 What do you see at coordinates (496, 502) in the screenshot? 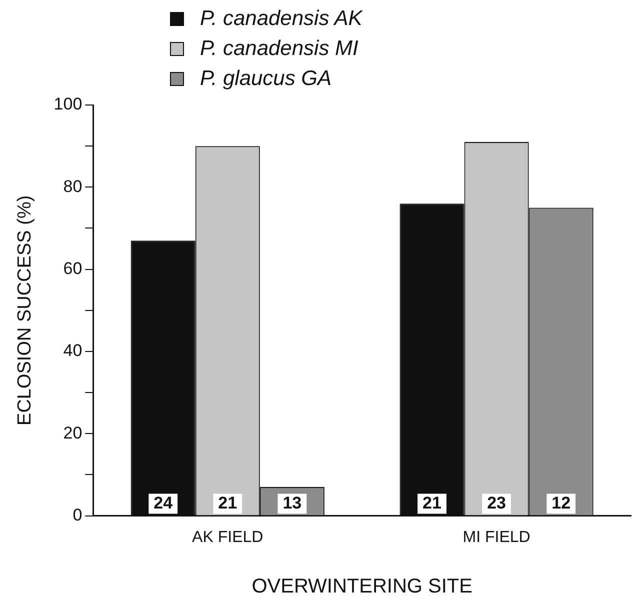
I see `annotation: 23` at bounding box center [496, 502].